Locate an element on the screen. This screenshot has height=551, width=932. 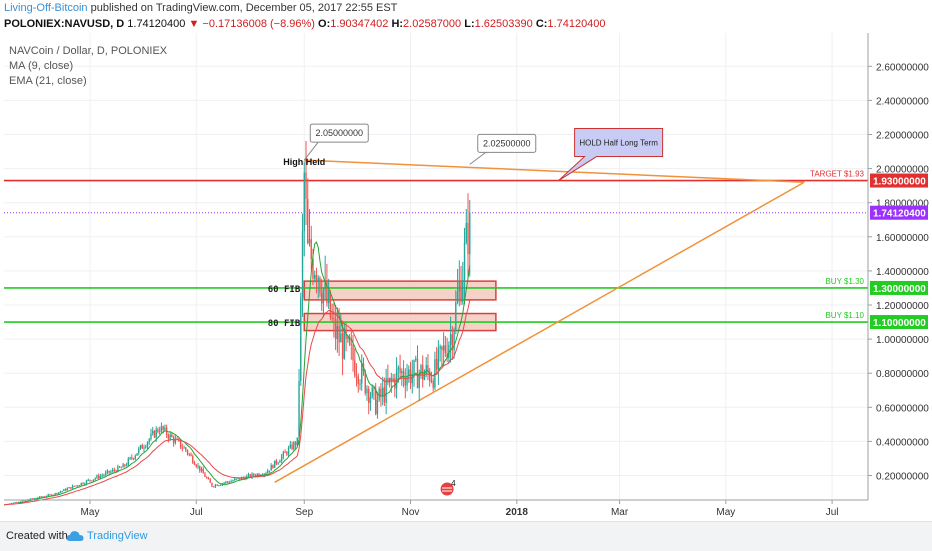
event-flag-icon is located at coordinates (447, 489).